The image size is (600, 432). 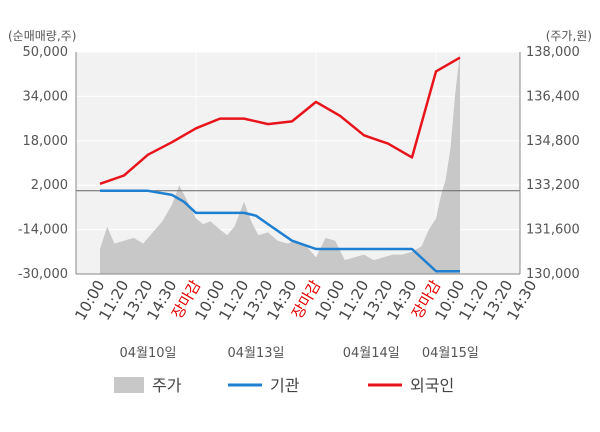 I want to click on legend-label-foreign: 외국인, so click(x=432, y=385).